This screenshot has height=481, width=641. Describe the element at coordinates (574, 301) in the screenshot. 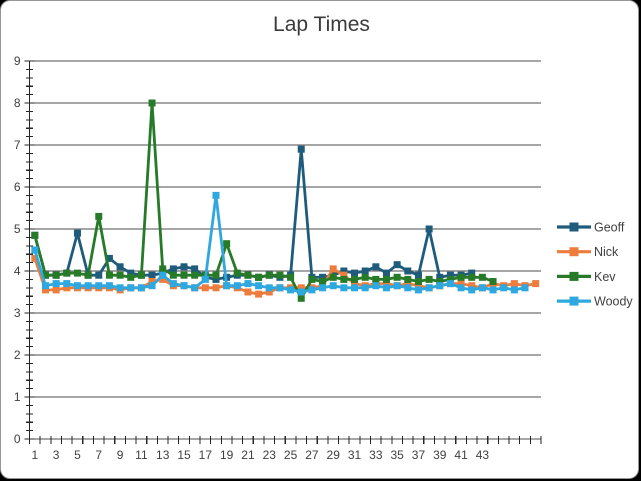

I see `legend-marker-woody` at that location.